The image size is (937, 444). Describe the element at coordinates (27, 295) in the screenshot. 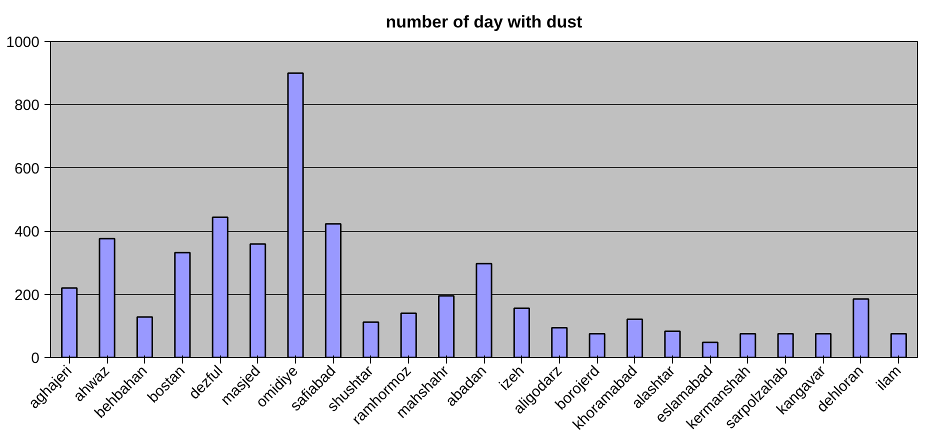

I see `y-tick-label: 200` at that location.